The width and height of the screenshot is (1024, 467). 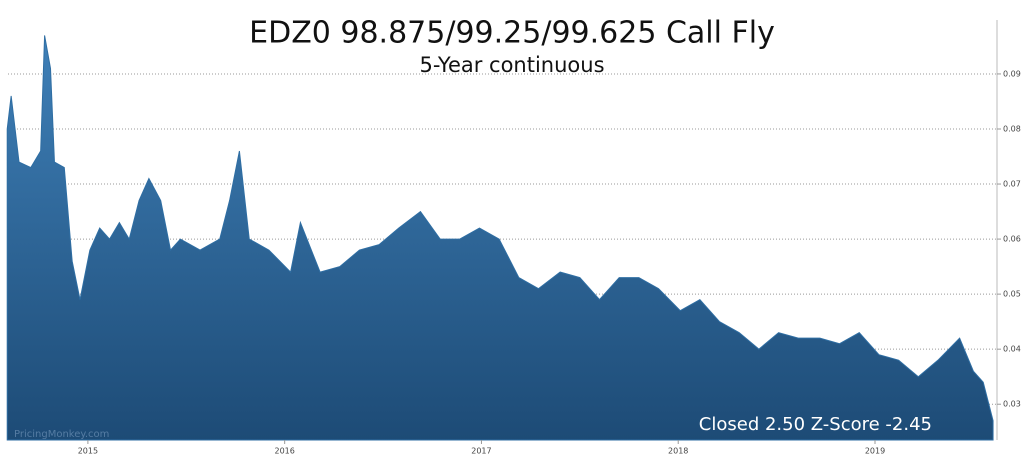 I want to click on y-tick-label: 0.05, so click(x=1012, y=294).